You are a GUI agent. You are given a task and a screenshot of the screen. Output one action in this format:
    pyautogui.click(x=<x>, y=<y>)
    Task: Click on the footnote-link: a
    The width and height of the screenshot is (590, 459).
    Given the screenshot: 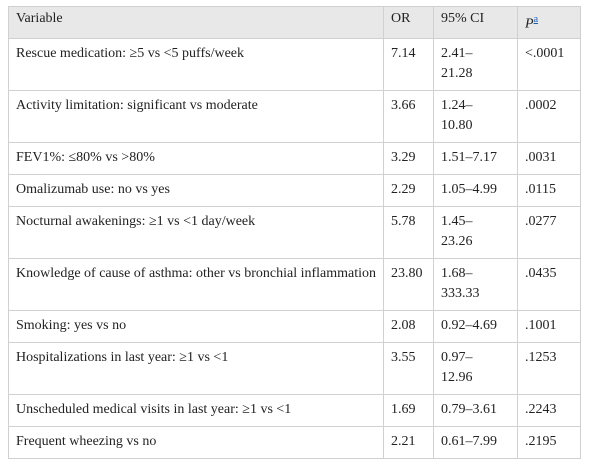 What is the action you would take?
    pyautogui.click(x=536, y=19)
    